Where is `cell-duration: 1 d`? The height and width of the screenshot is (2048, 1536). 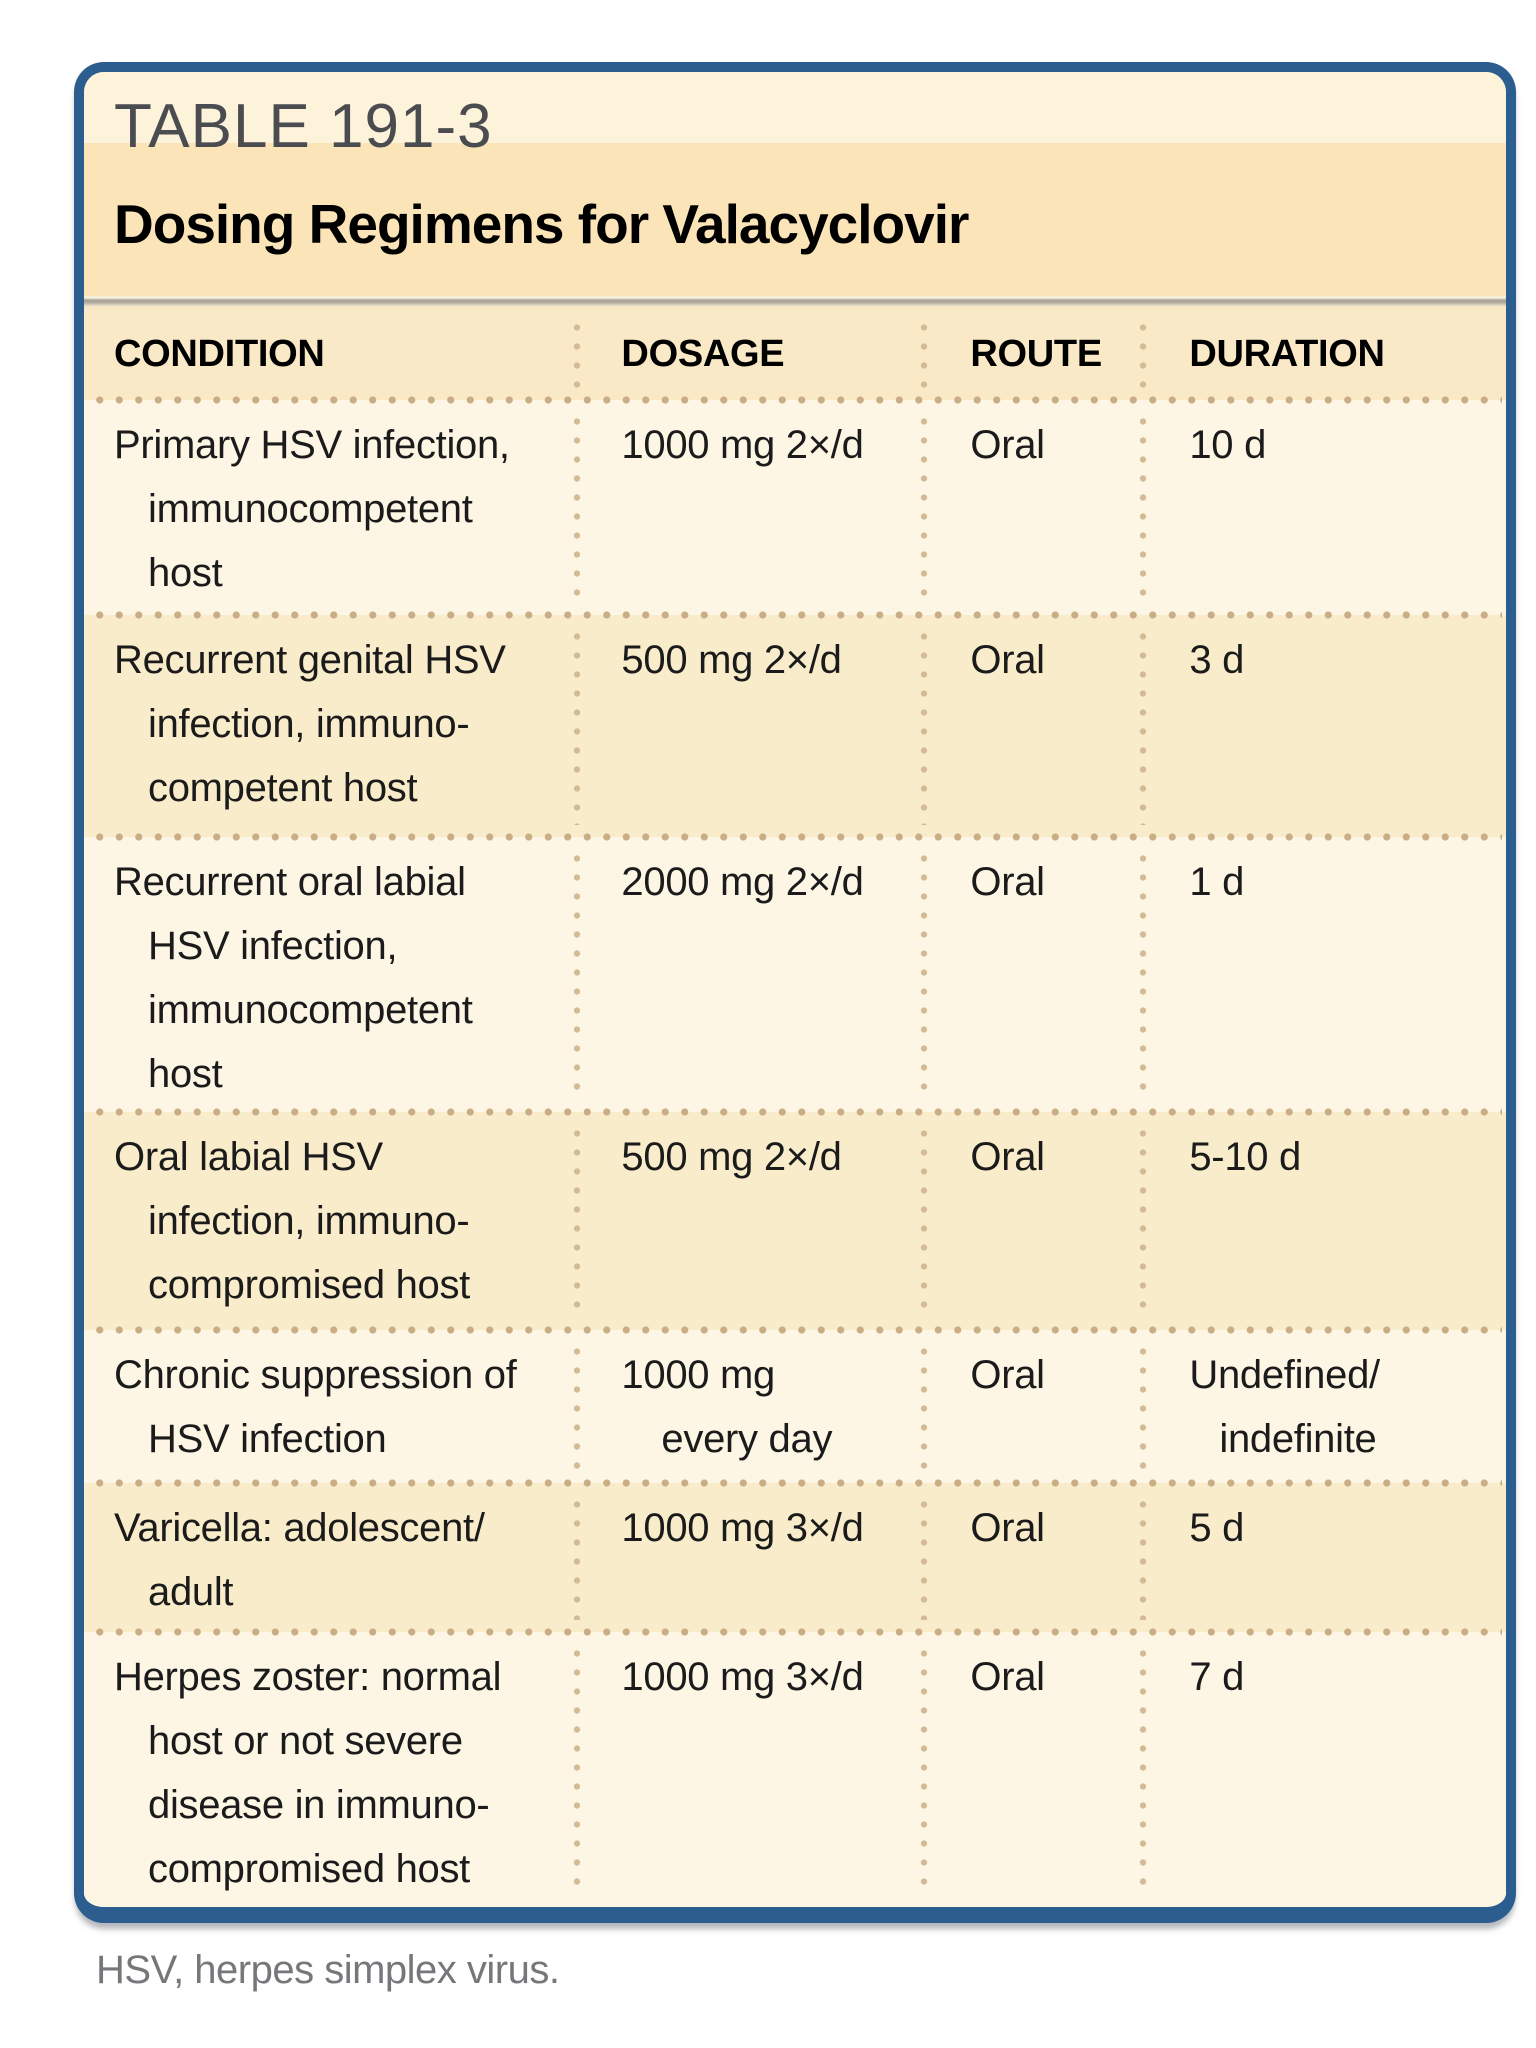
cell-duration: 1 d is located at coordinates (1217, 882).